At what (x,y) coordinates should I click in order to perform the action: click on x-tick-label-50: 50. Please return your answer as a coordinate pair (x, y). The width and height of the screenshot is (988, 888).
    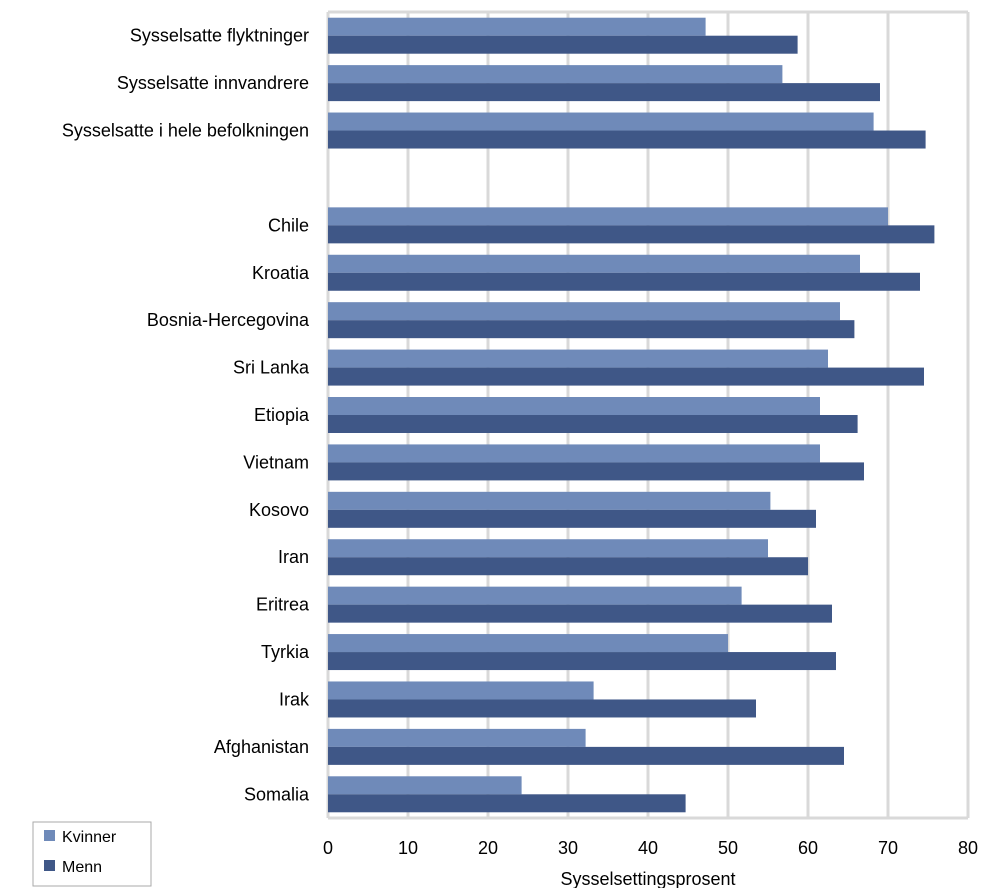
    Looking at the image, I should click on (728, 848).